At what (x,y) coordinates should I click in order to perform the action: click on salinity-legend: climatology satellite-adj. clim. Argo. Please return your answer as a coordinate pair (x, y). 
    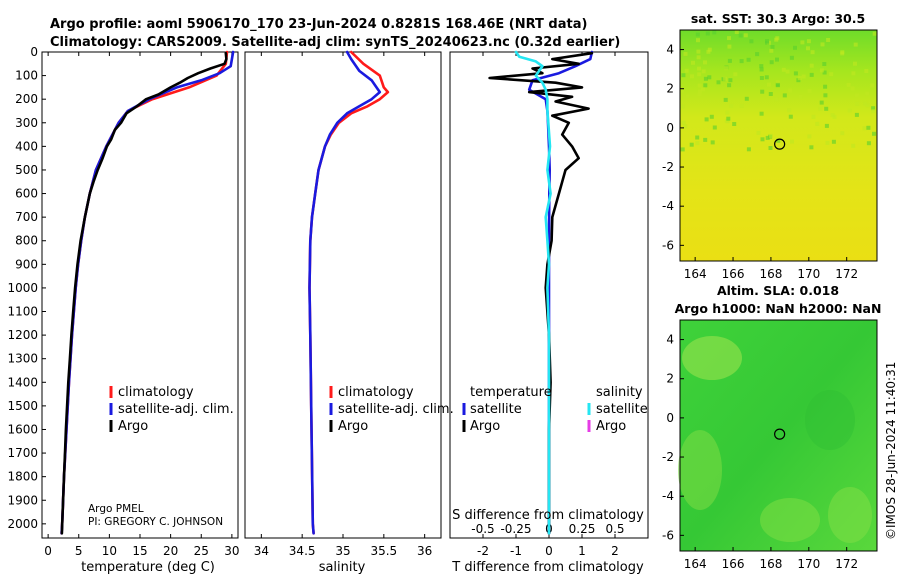
    Looking at the image, I should click on (391, 409).